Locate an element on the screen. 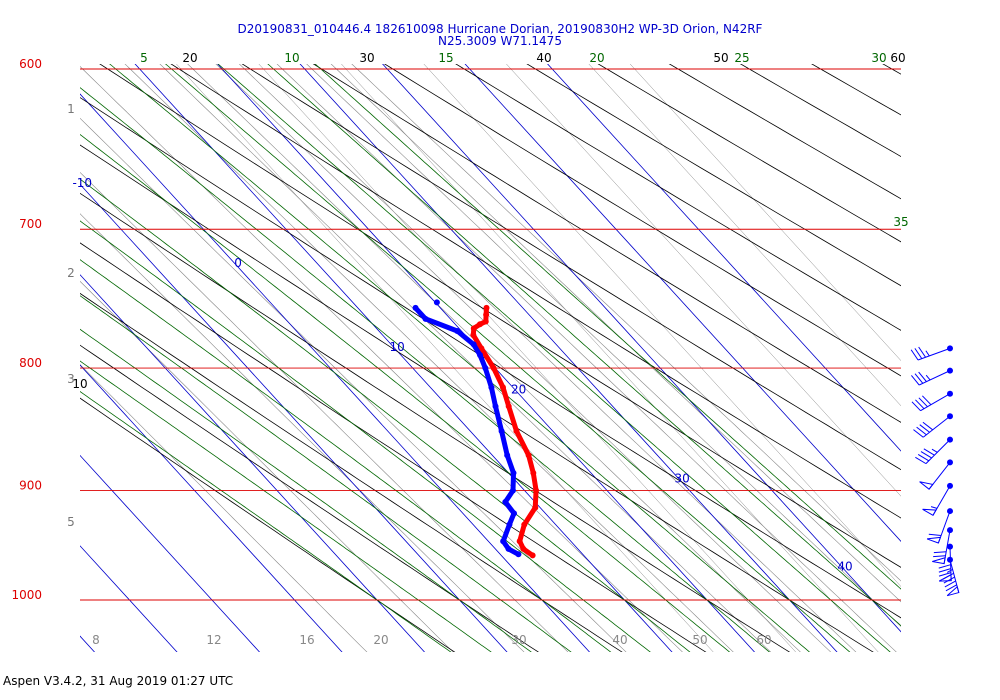  moist-adiabat-label: 15 is located at coordinates (445, 58).